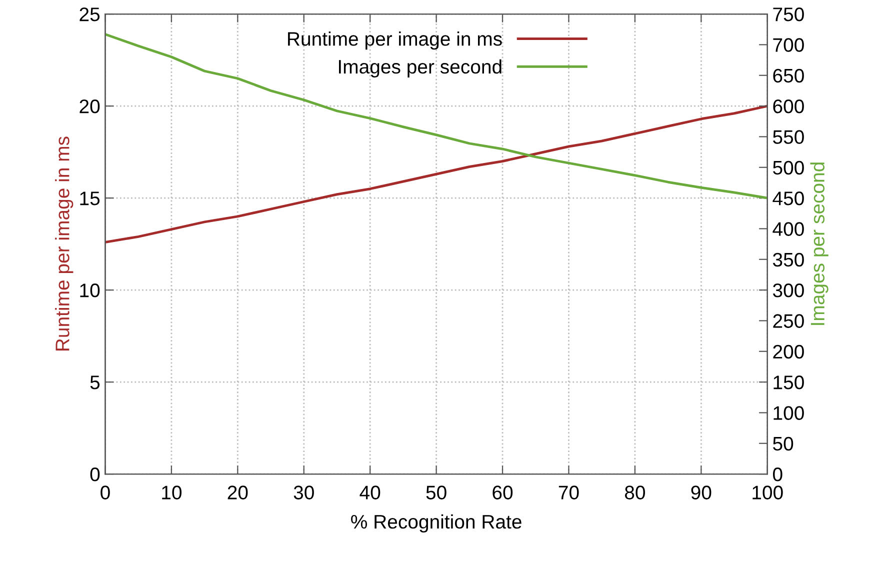 This screenshot has width=877, height=561. Describe the element at coordinates (777, 475) in the screenshot. I see `y2-tick-label: 0` at that location.